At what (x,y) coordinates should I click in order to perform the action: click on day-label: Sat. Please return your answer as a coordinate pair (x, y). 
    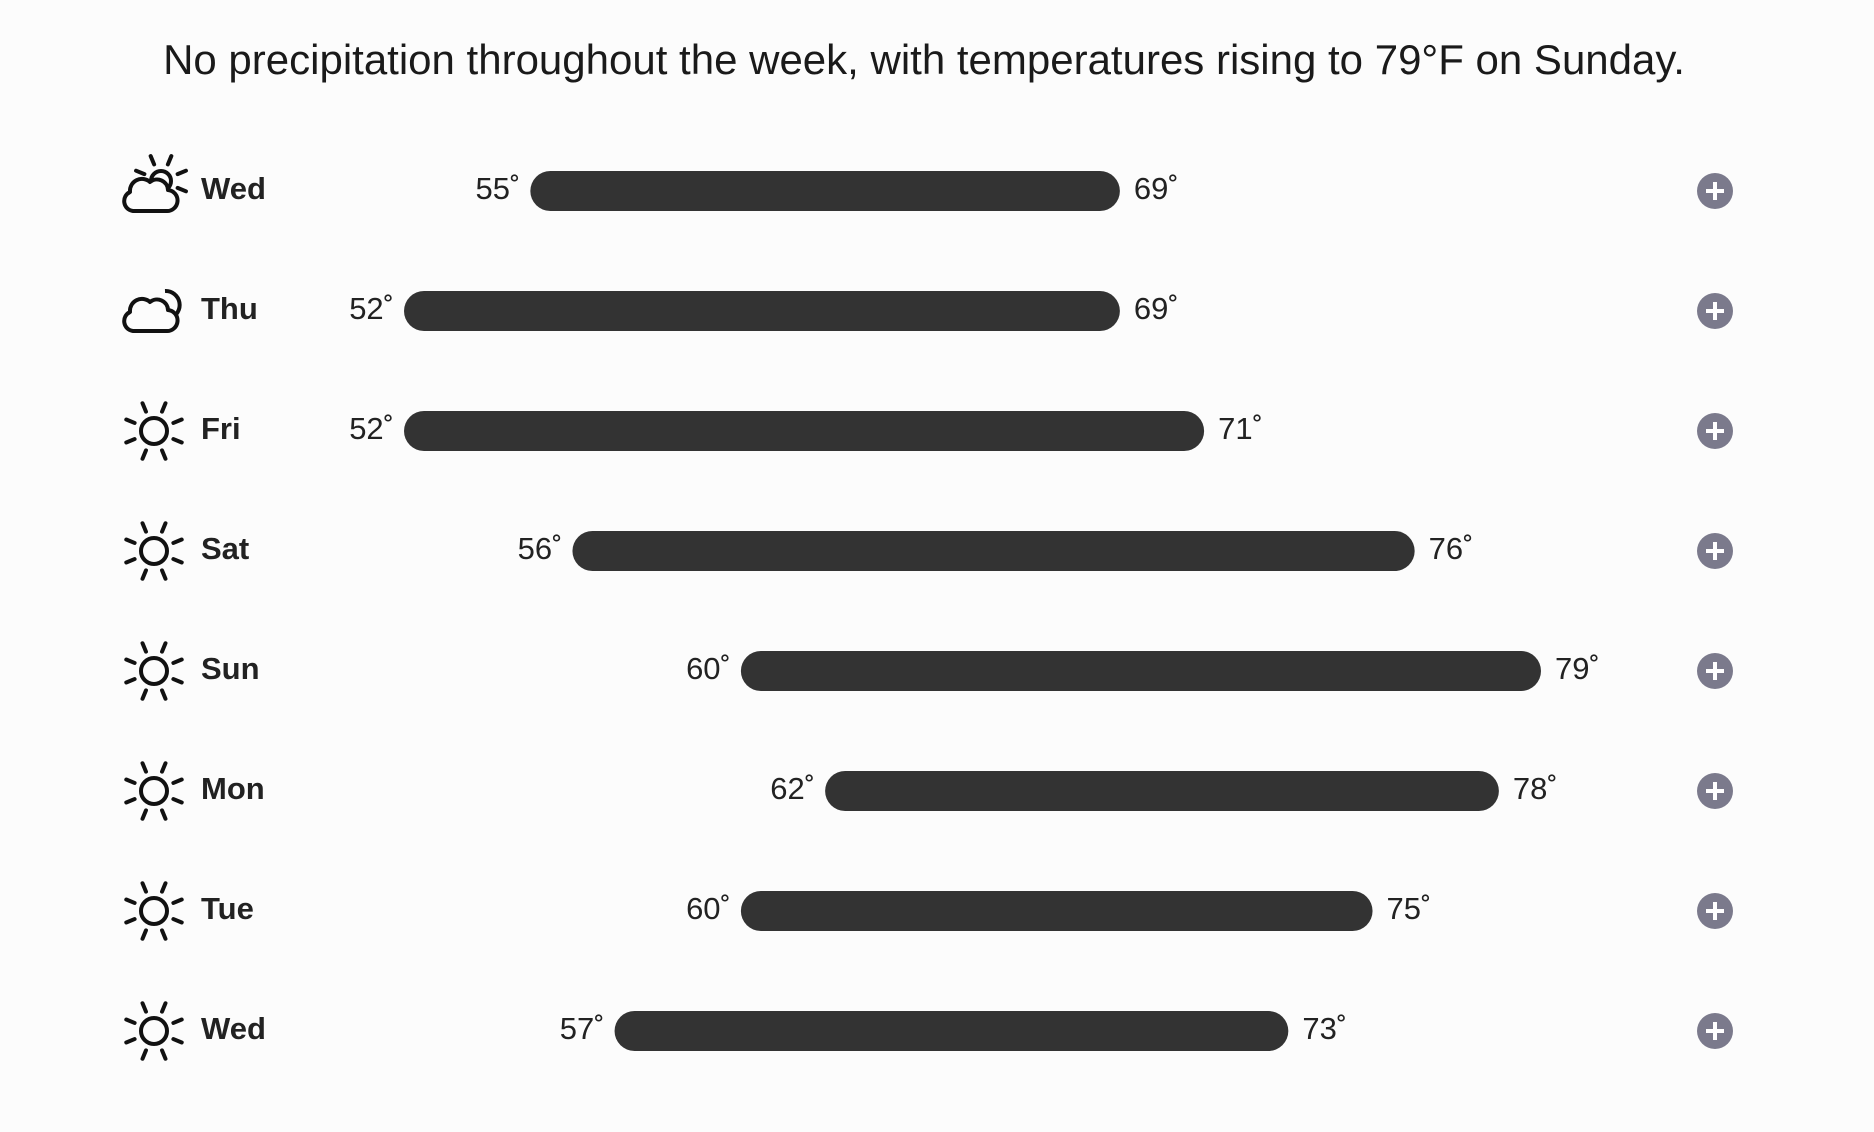
    Looking at the image, I should click on (225, 548).